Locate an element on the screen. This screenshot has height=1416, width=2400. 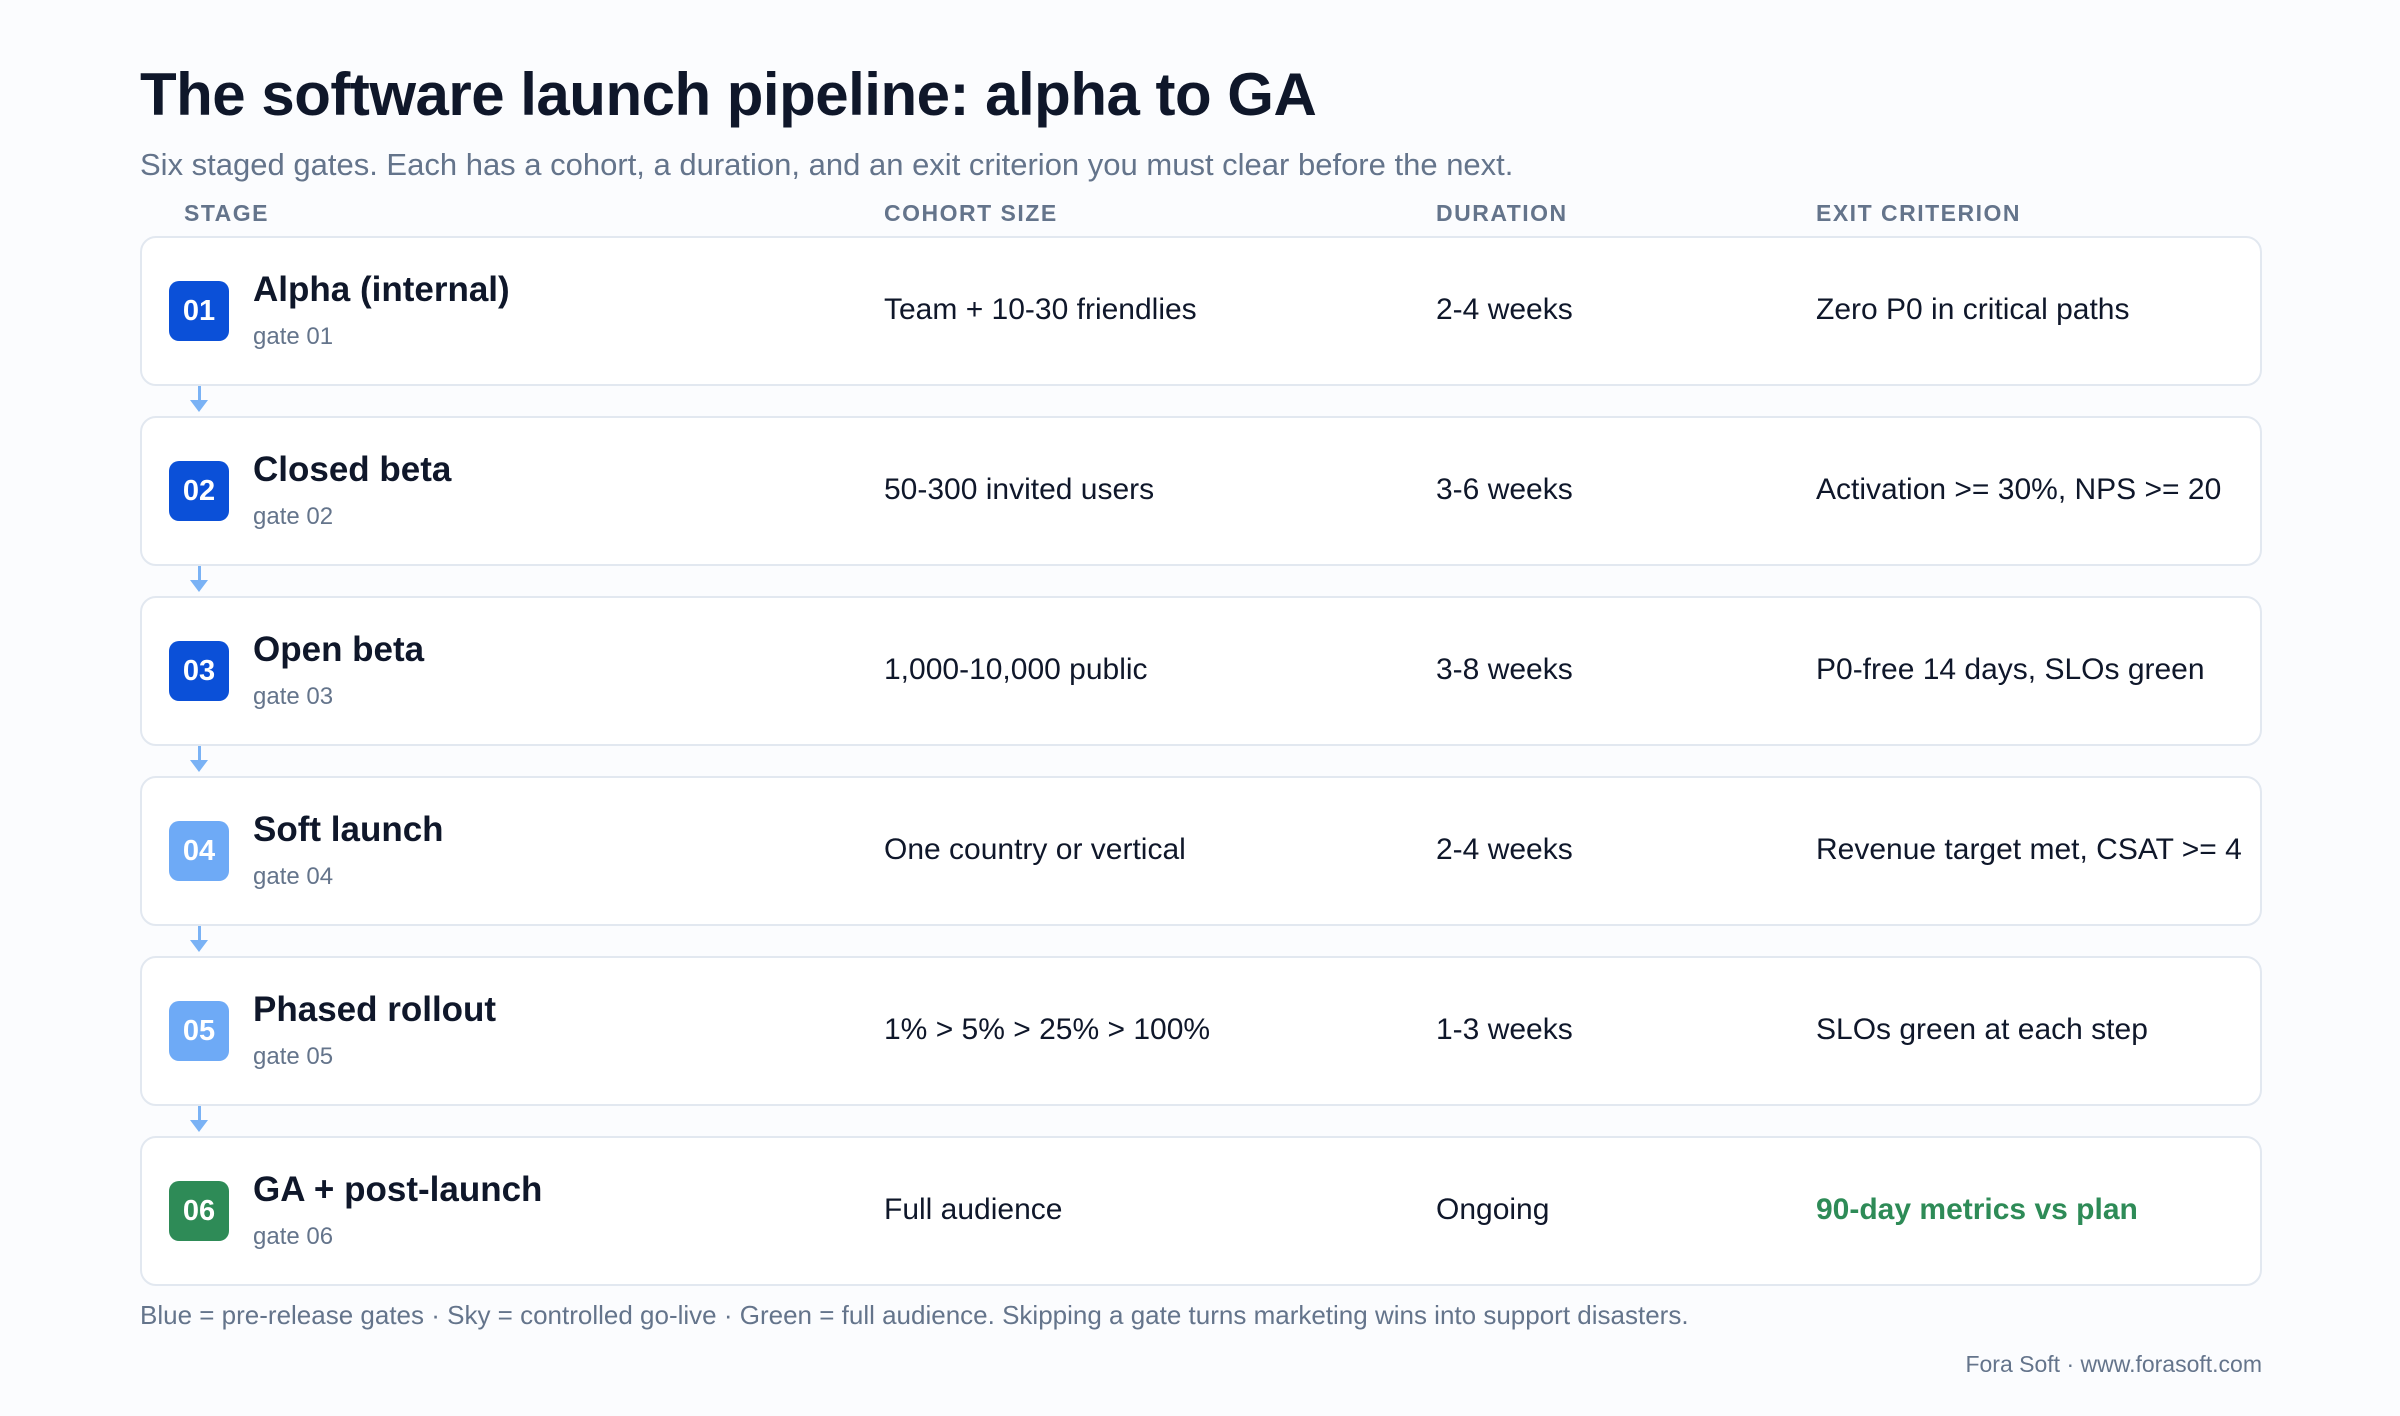
stage-number-badge: 03 is located at coordinates (199, 671).